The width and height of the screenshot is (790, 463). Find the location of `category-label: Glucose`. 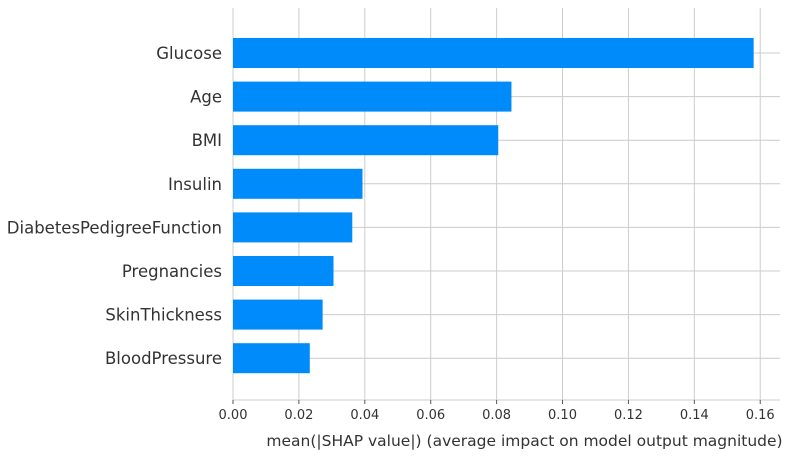

category-label: Glucose is located at coordinates (189, 53).